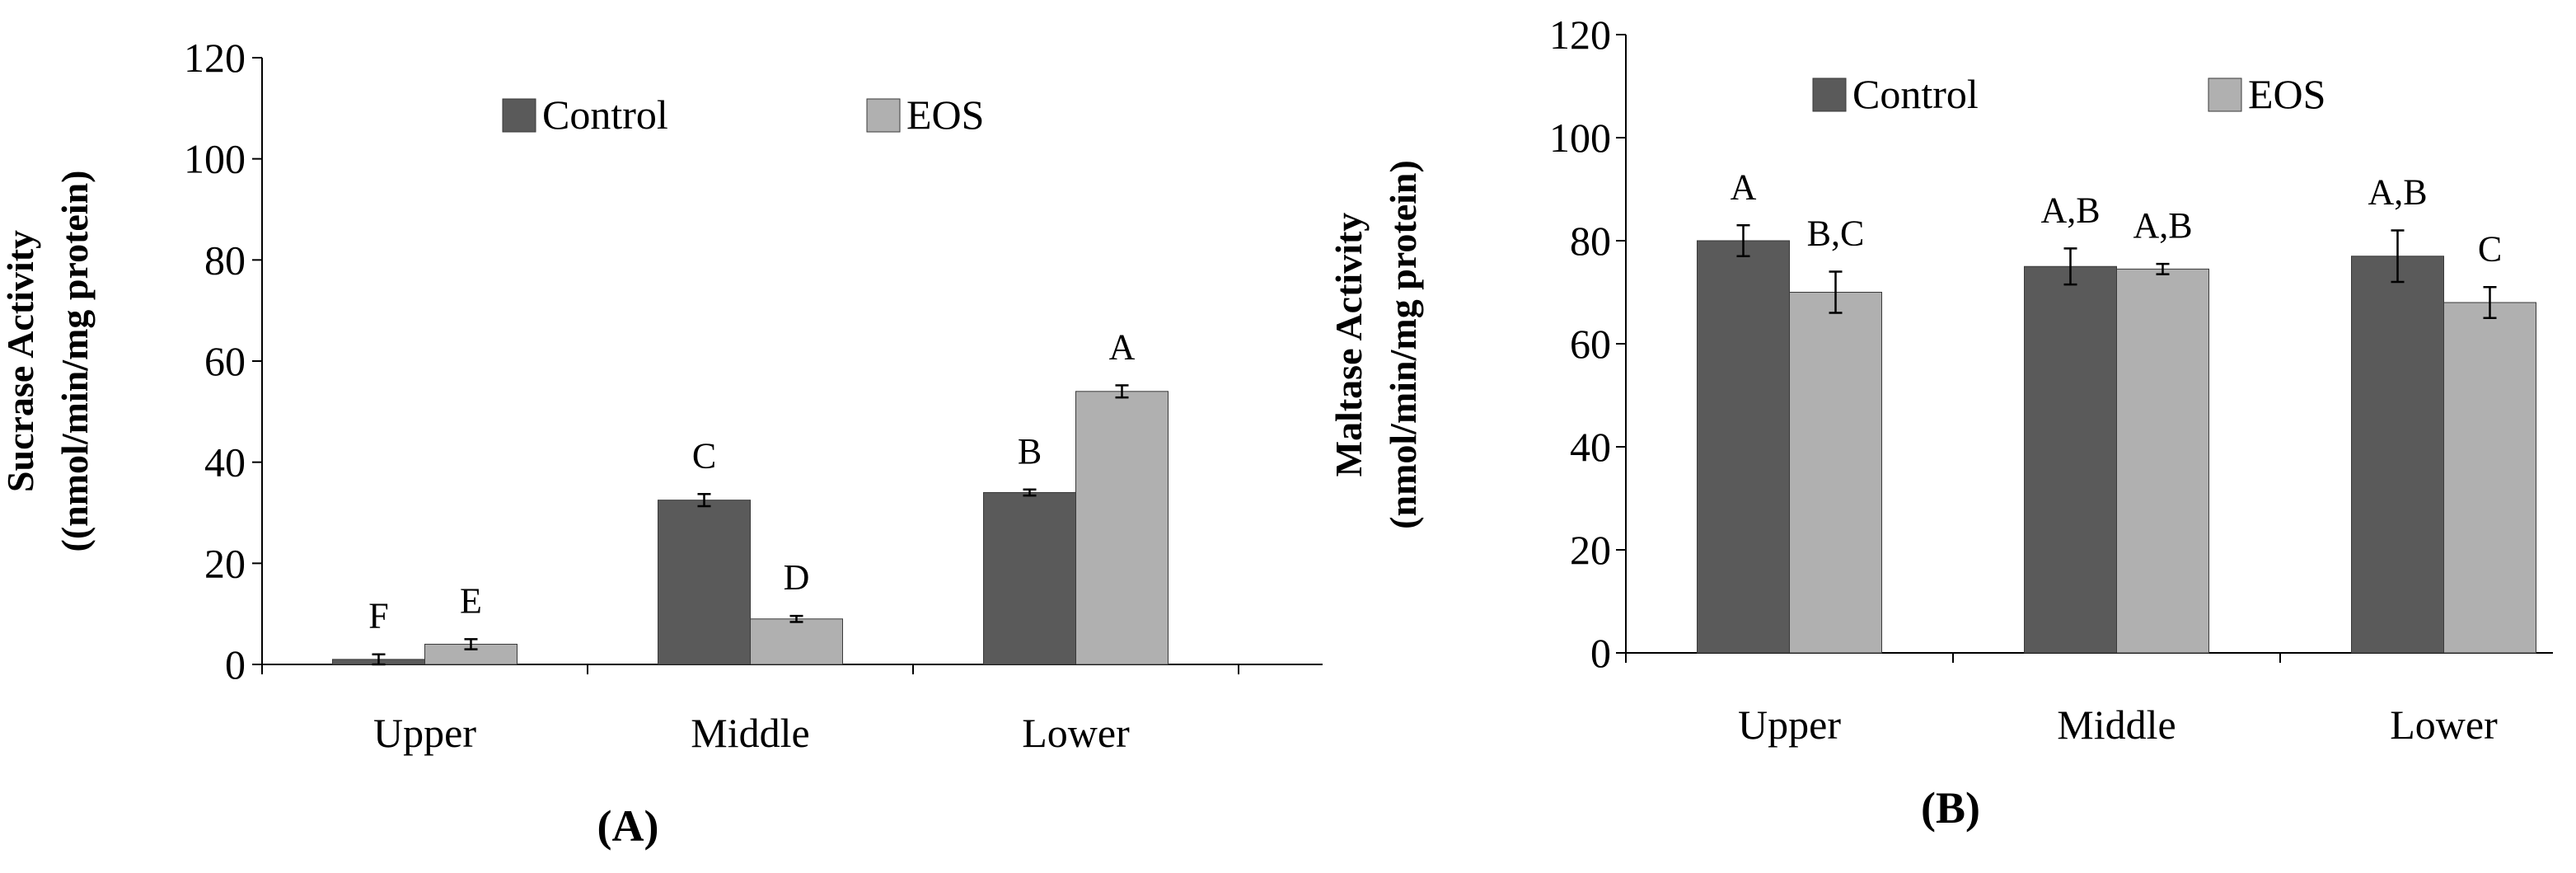 The image size is (2576, 873). Describe the element at coordinates (628, 826) in the screenshot. I see `panel-label: (A)` at that location.